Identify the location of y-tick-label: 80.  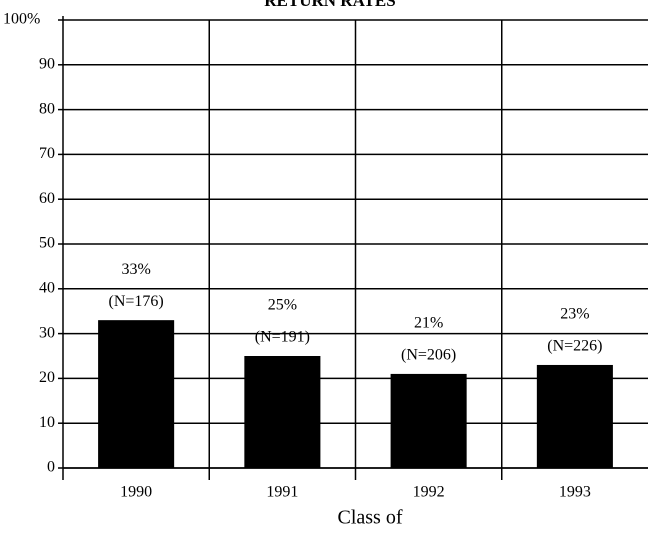
(47, 108).